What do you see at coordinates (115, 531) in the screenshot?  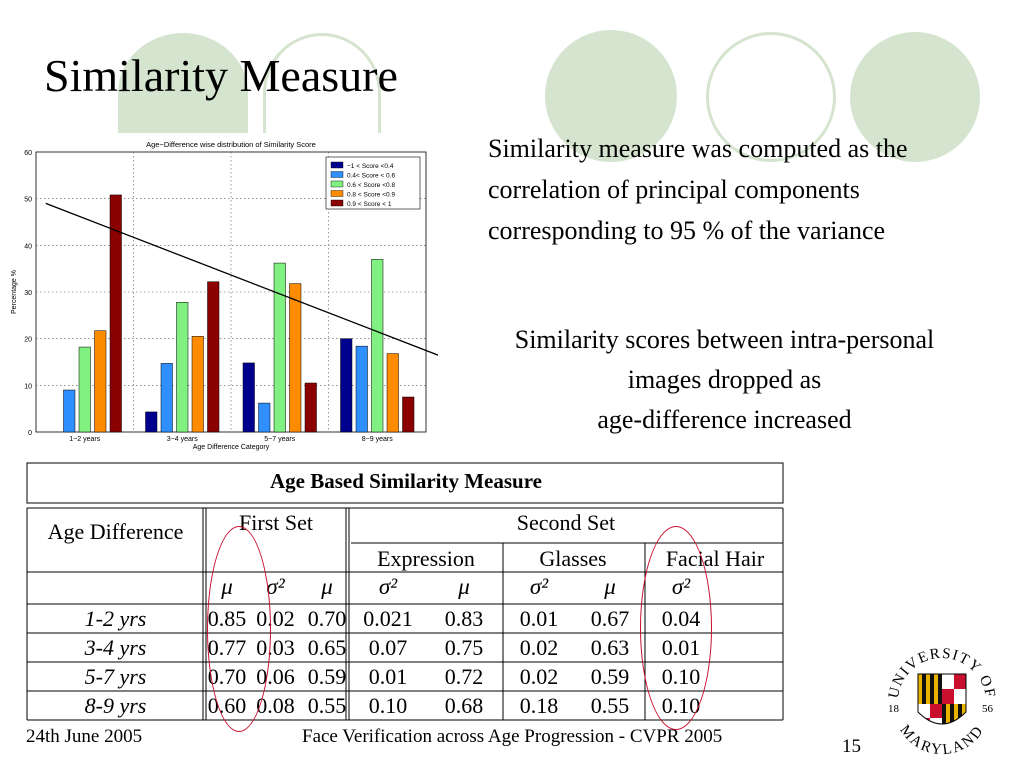 I see `row-header: Age Difference` at bounding box center [115, 531].